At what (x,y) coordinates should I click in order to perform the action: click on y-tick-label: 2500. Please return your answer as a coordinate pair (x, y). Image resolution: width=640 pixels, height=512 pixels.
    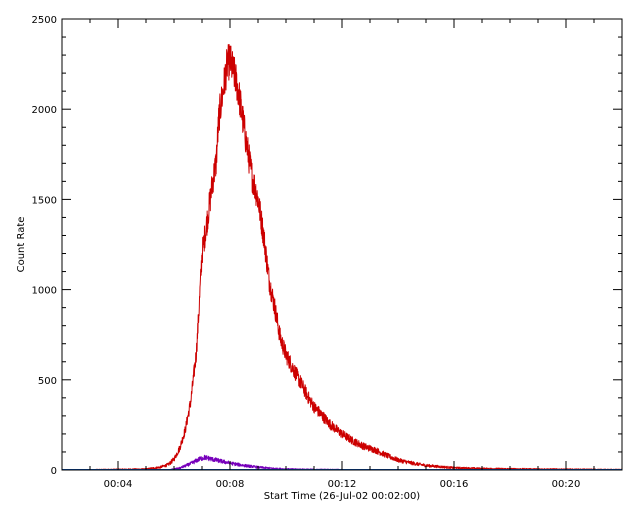
    Looking at the image, I should click on (44, 20).